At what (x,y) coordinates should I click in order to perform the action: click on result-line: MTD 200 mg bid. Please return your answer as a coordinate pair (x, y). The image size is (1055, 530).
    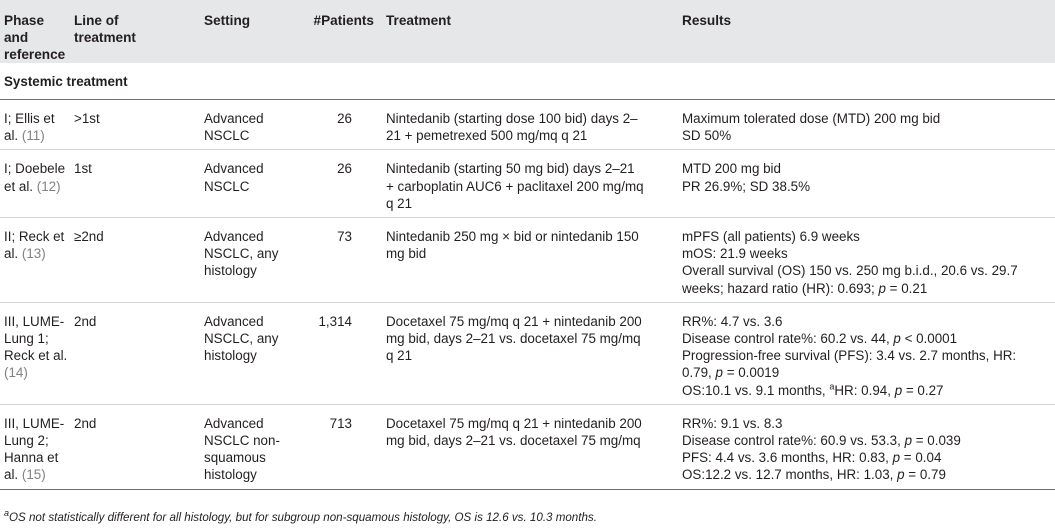
    Looking at the image, I should click on (731, 169).